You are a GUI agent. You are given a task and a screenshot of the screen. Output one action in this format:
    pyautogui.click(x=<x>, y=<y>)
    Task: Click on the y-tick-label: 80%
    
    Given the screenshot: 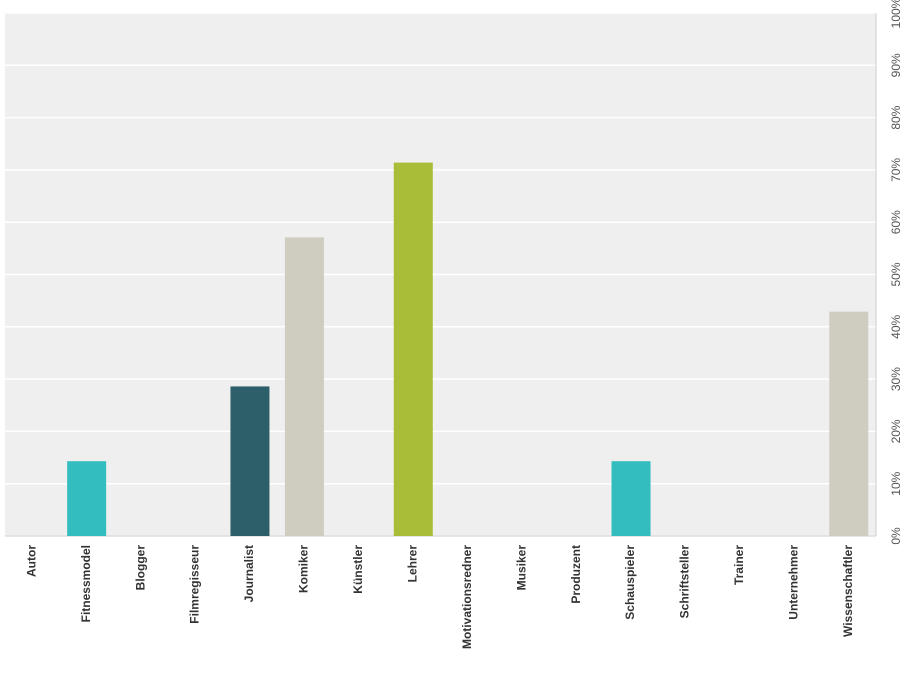 What is the action you would take?
    pyautogui.click(x=896, y=117)
    